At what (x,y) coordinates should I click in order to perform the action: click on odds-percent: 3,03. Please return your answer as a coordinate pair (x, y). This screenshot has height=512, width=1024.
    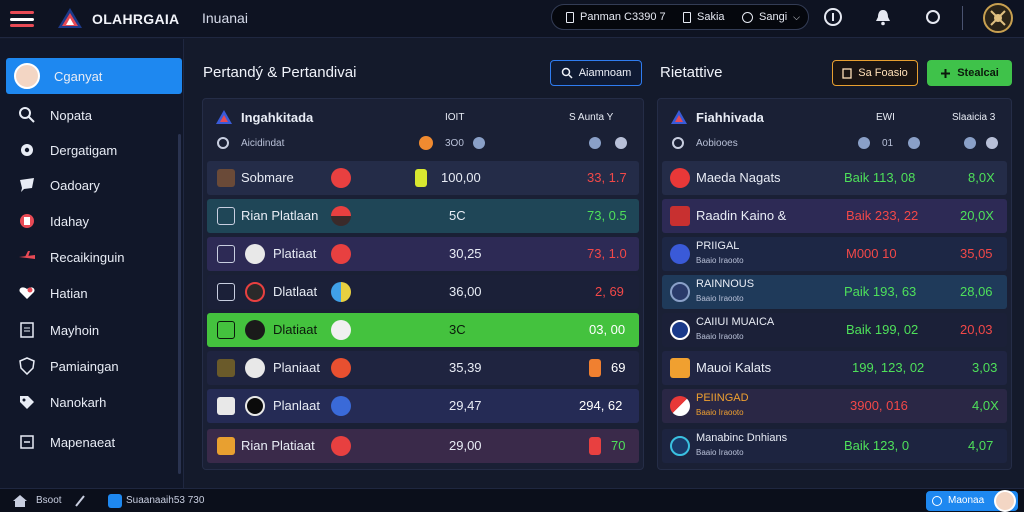
    Looking at the image, I should click on (985, 367).